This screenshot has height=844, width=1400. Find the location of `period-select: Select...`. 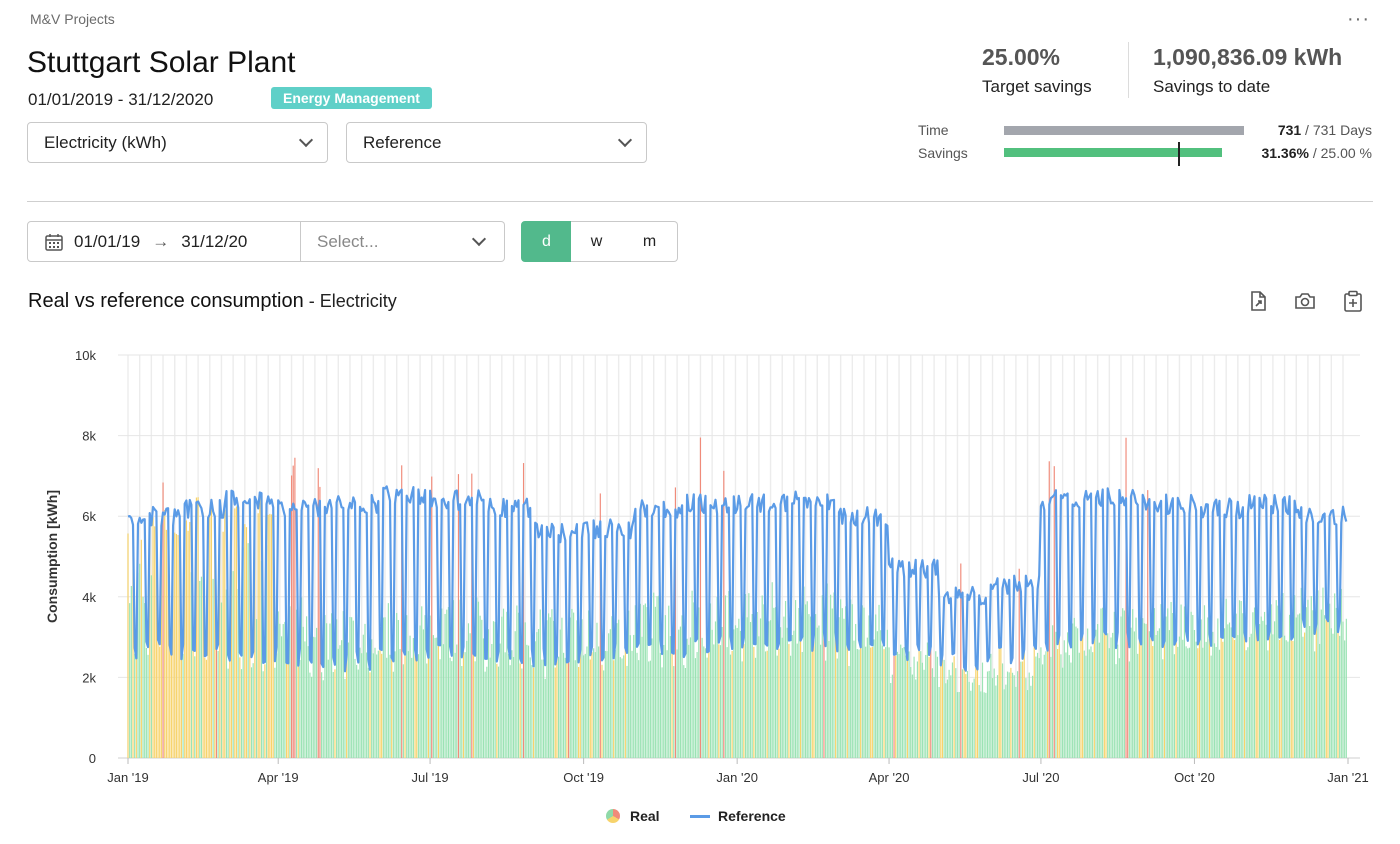

period-select: Select... is located at coordinates (403, 241).